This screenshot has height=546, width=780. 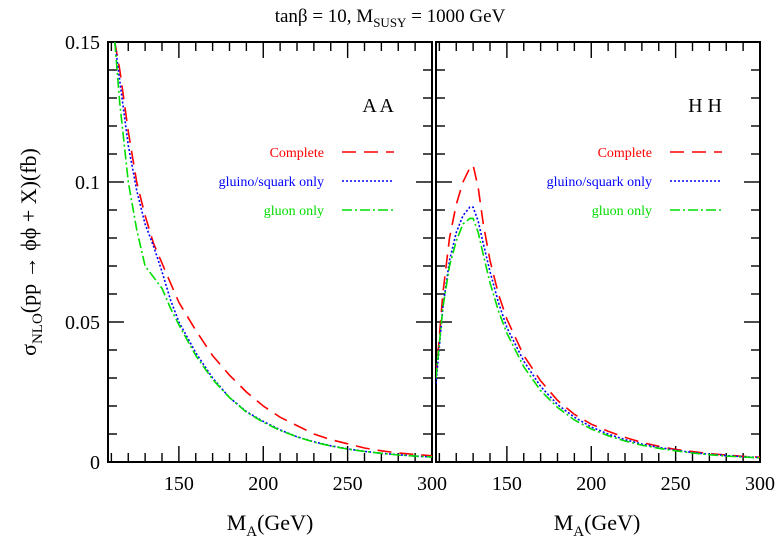 What do you see at coordinates (578, 532) in the screenshot?
I see `x-axis-title-right-sub: A` at bounding box center [578, 532].